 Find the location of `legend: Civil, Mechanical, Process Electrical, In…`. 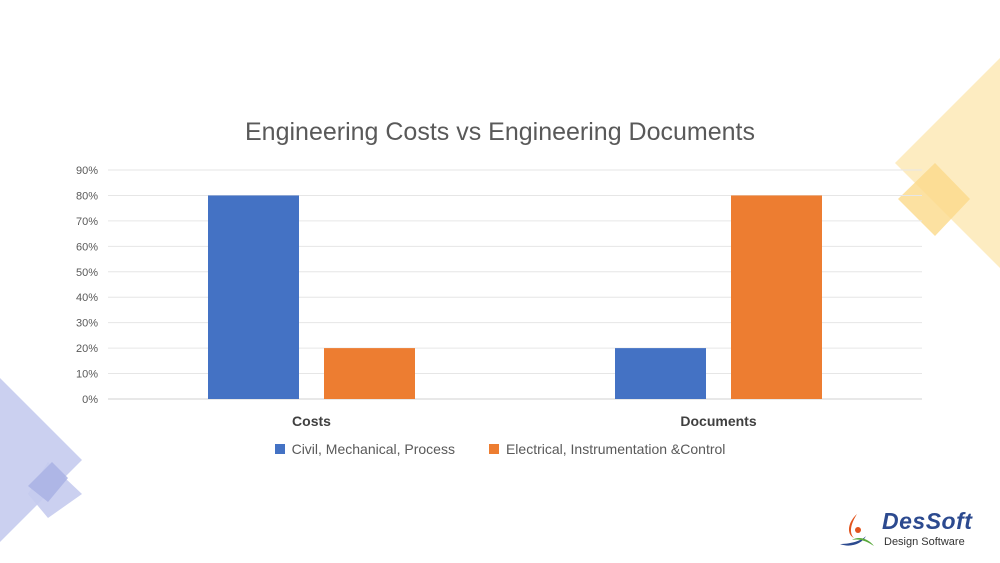

legend: Civil, Mechanical, Process Electrical, In… is located at coordinates (500, 449).